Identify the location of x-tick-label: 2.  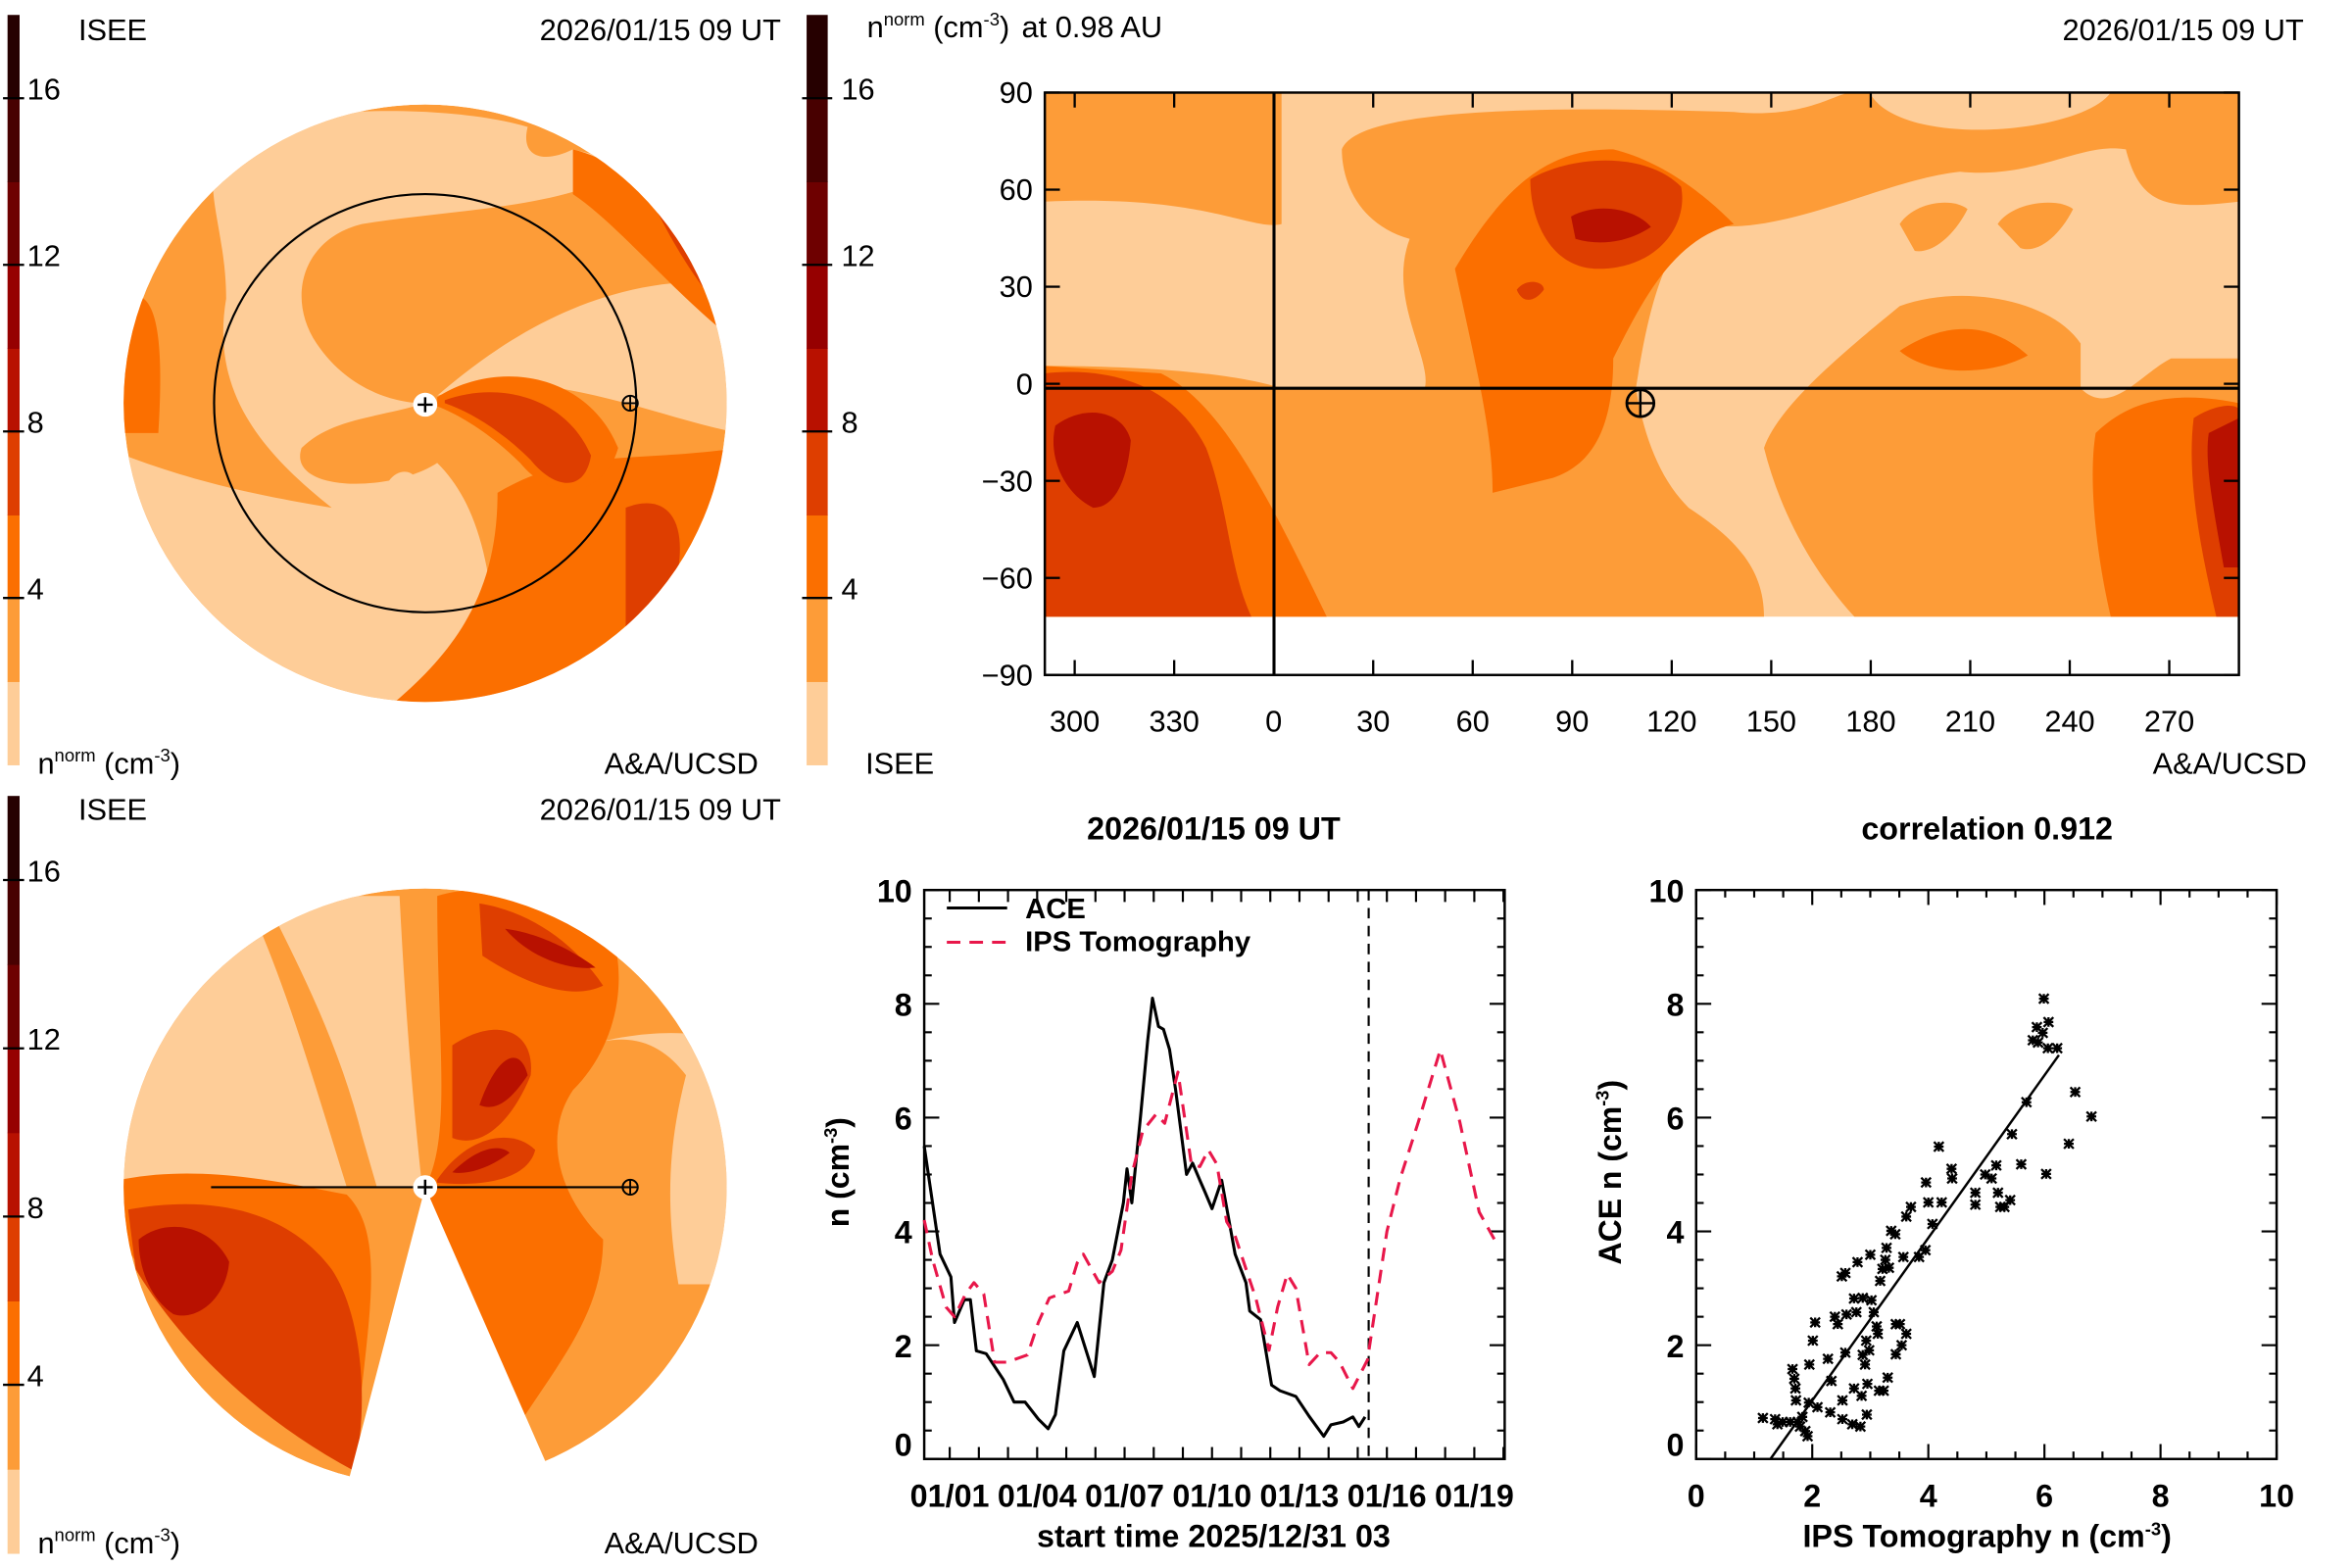
(1812, 1496).